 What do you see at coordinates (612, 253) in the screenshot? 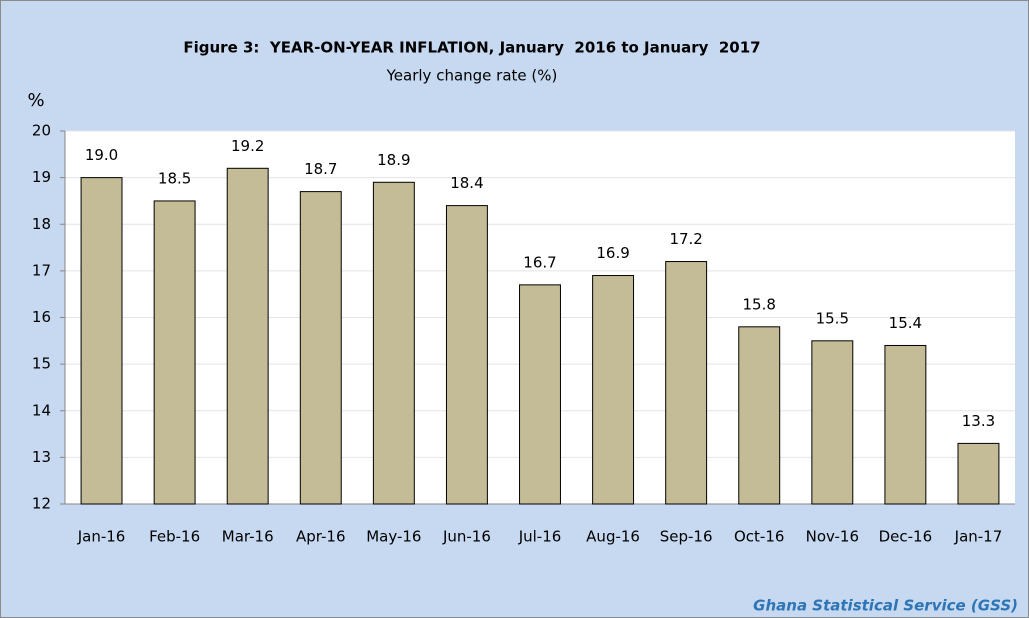
I see `data-label: 16.9` at bounding box center [612, 253].